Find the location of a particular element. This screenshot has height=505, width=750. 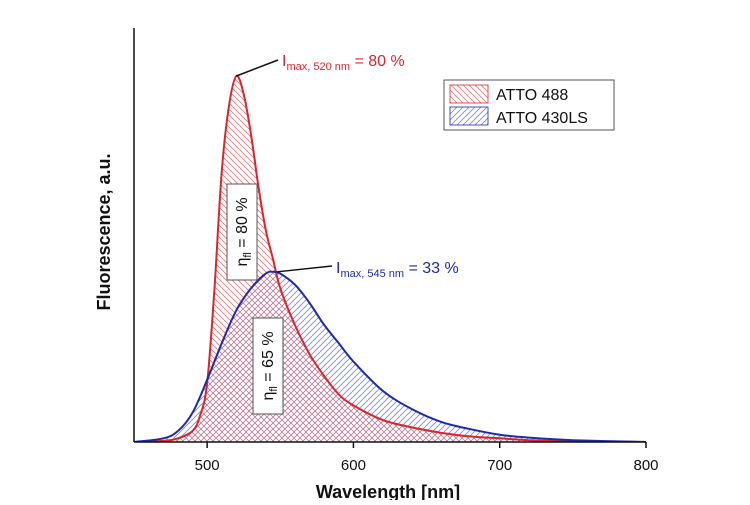

eta-blue-tail: = 65 % is located at coordinates (268, 358).